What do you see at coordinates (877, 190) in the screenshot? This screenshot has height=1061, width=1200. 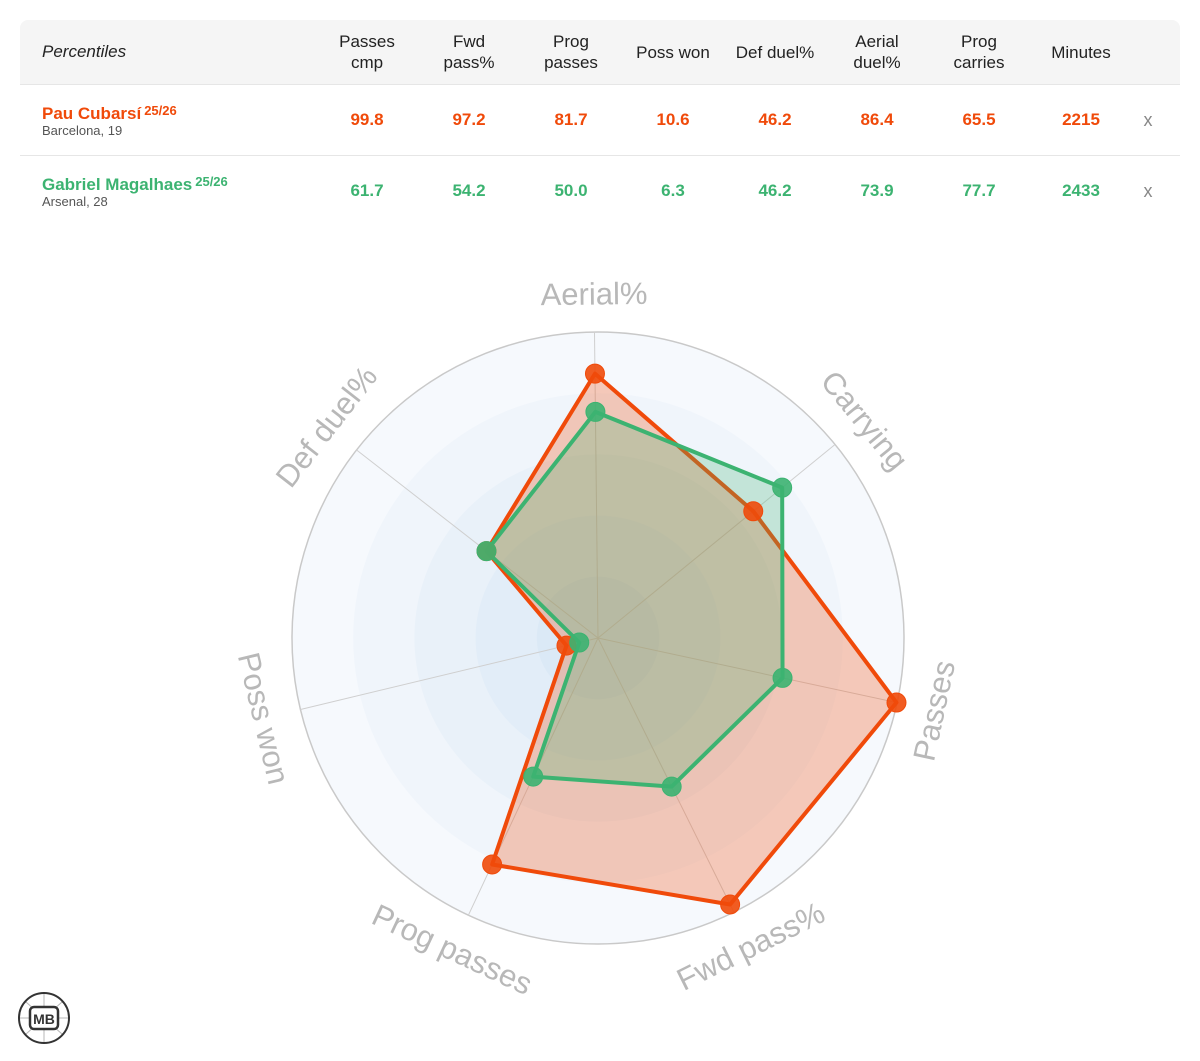 I see `value-aerial-duel: 73.9` at bounding box center [877, 190].